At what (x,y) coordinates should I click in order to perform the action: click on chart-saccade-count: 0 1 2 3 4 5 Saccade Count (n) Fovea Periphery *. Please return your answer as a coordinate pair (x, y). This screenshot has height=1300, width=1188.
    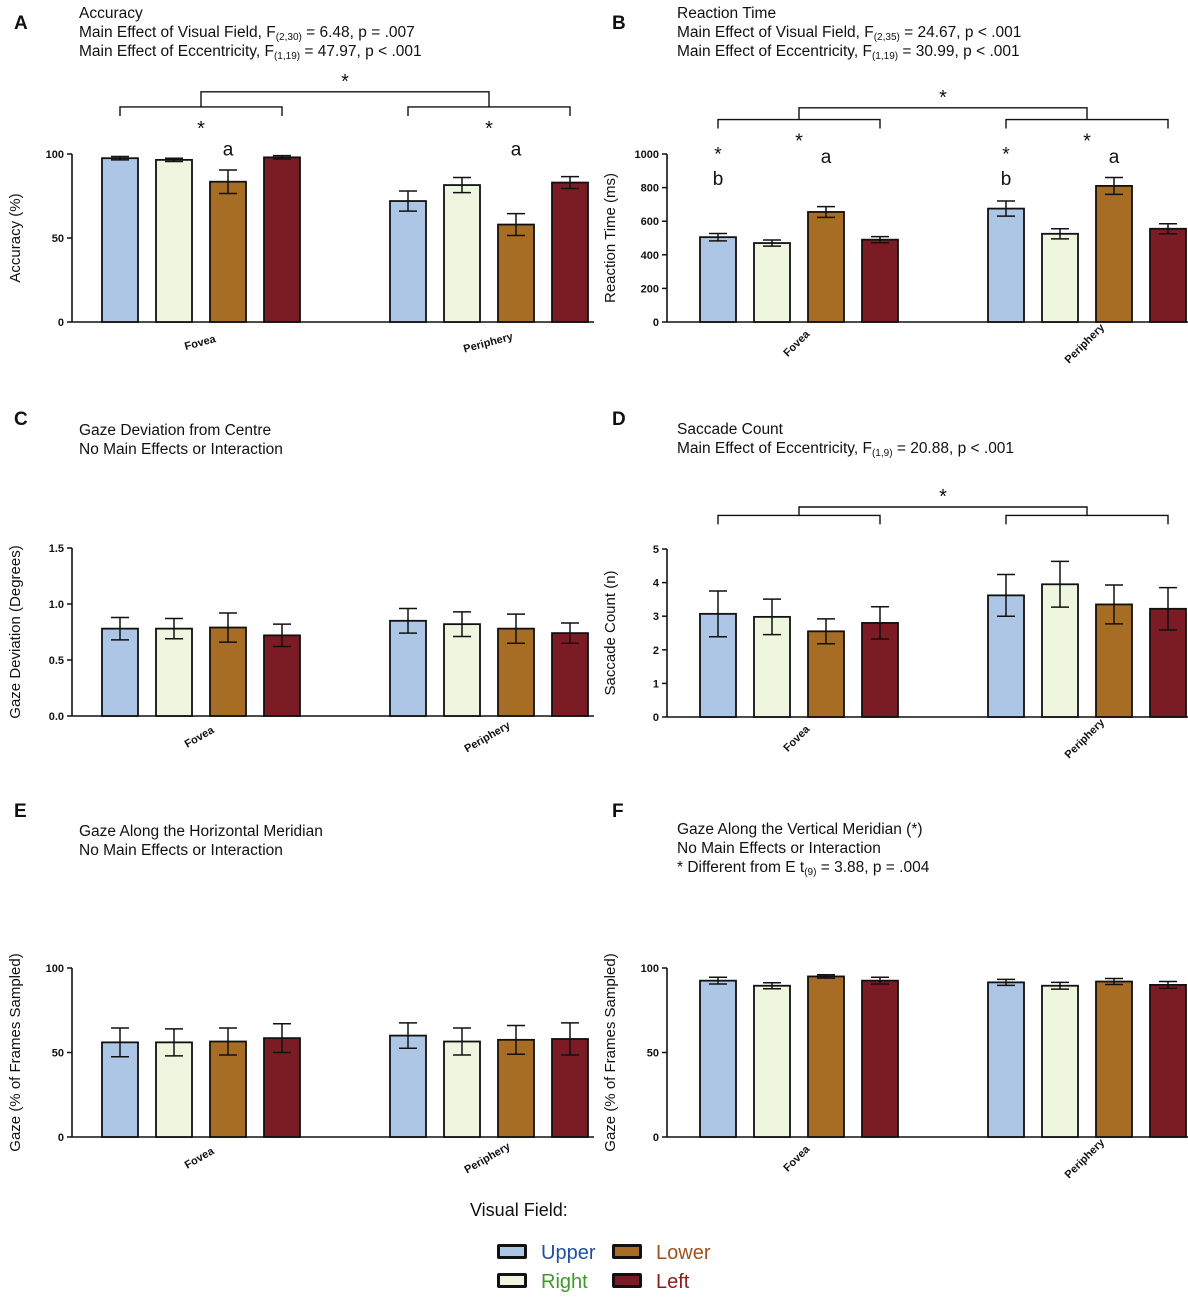
    Looking at the image, I should click on (895, 623).